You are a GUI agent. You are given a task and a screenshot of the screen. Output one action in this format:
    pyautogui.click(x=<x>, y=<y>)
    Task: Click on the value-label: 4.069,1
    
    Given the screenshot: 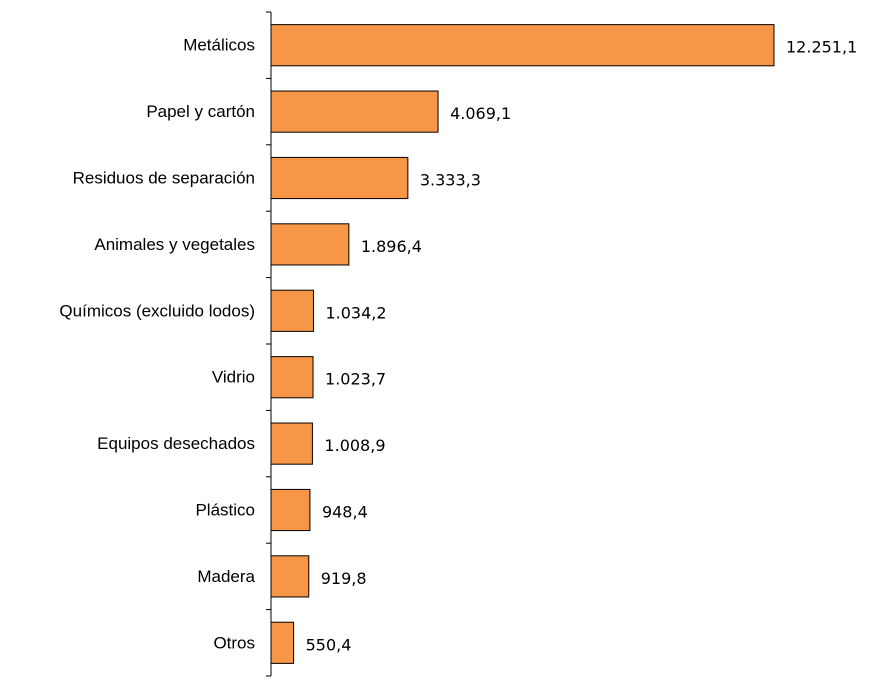 What is the action you would take?
    pyautogui.click(x=480, y=113)
    